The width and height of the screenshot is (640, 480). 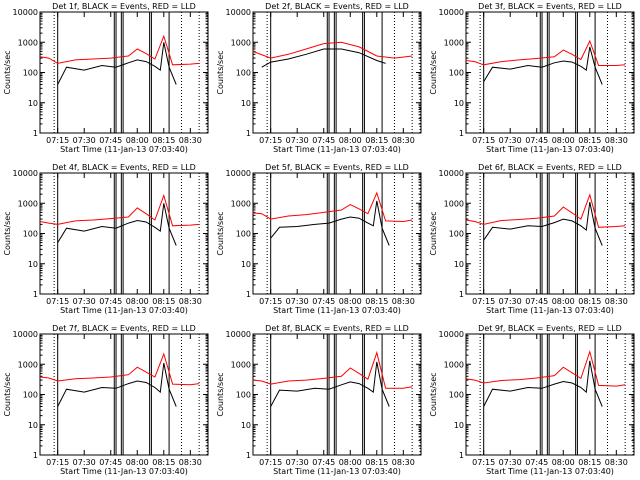 I want to click on chart-title: Det 1f, BLACK = Events, RED = LLD, so click(x=124, y=6).